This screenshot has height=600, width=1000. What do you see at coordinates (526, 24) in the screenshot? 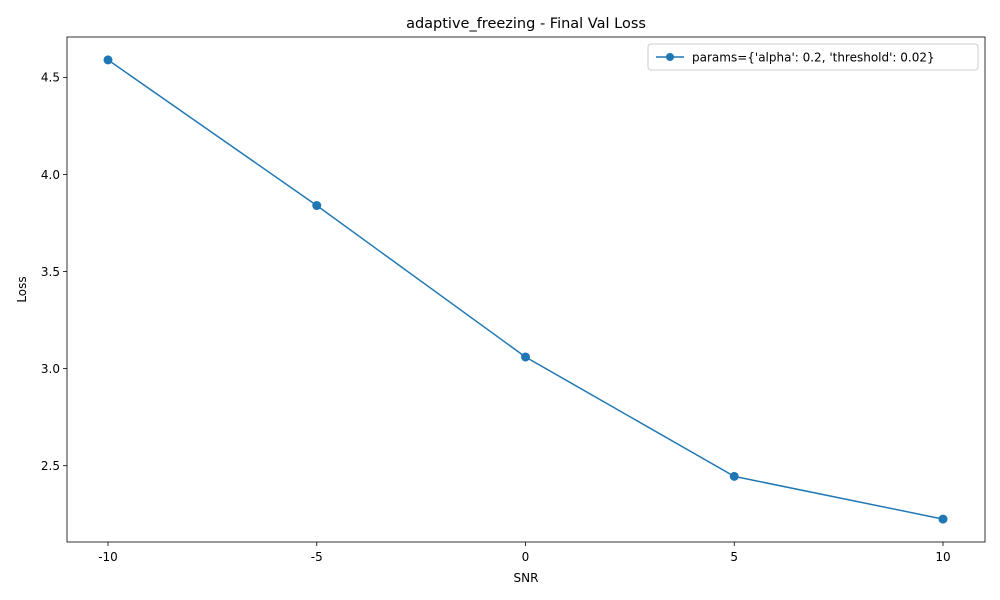
I see `chart-title: adaptive_freezing - Final Val Loss` at bounding box center [526, 24].